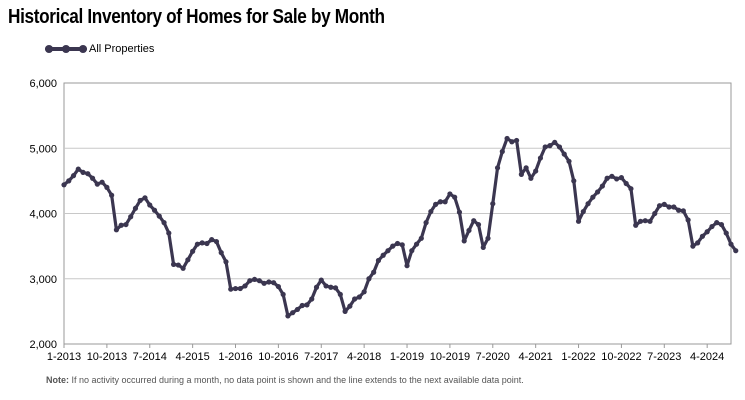 This screenshot has height=400, width=745. What do you see at coordinates (278, 357) in the screenshot?
I see `x-tick-label: 10-2016` at bounding box center [278, 357].